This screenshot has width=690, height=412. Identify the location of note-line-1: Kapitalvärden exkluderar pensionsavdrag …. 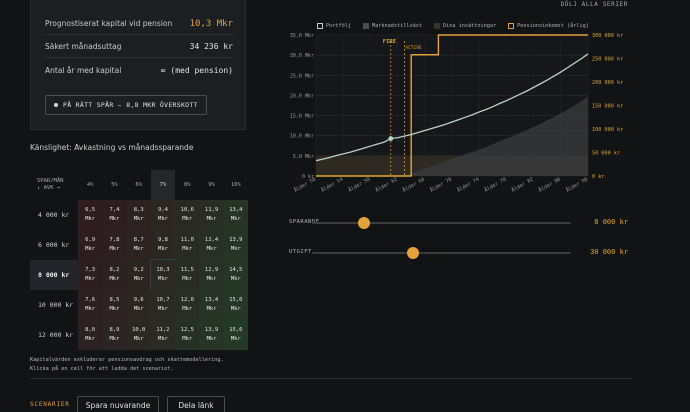
(127, 360).